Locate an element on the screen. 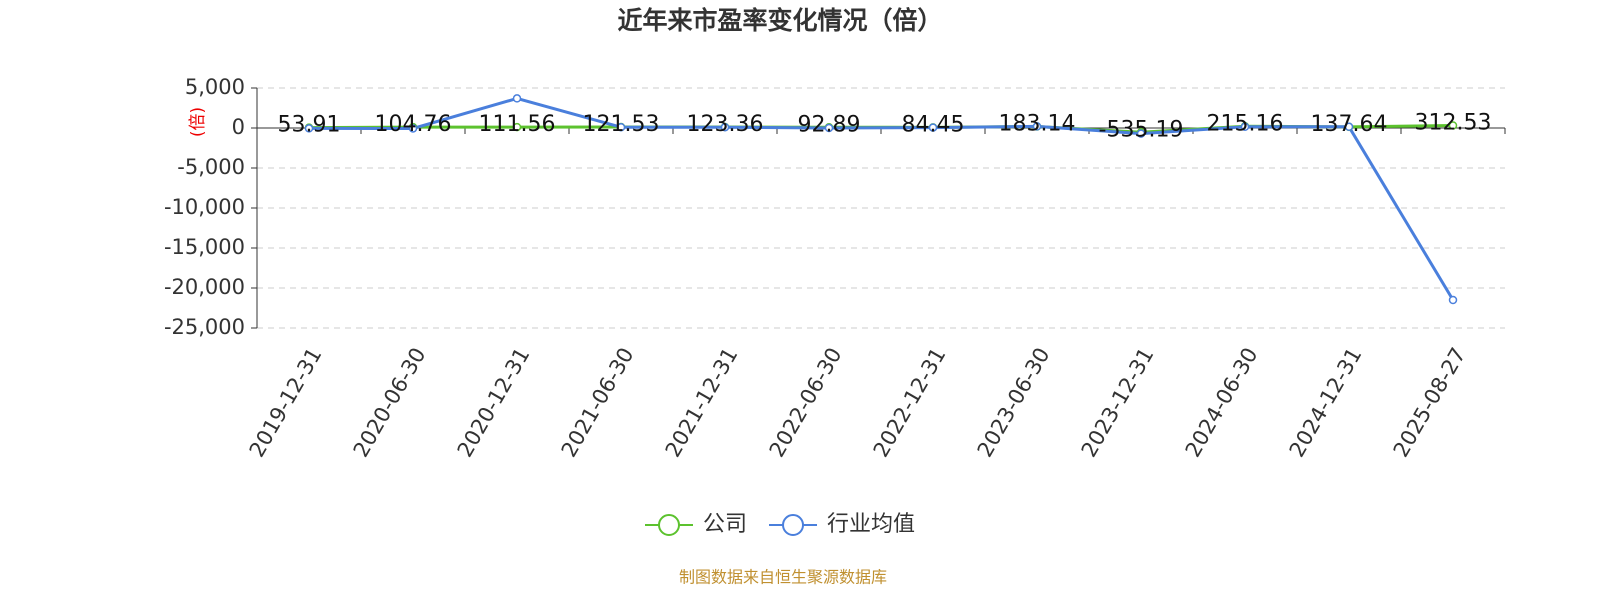 This screenshot has height=600, width=1600. legend-label: 行业均值 is located at coordinates (871, 524).